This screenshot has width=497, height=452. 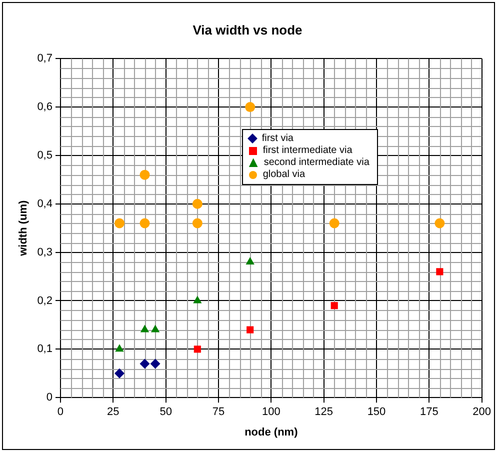 What do you see at coordinates (482, 412) in the screenshot?
I see `x-tick-label: 200` at bounding box center [482, 412].